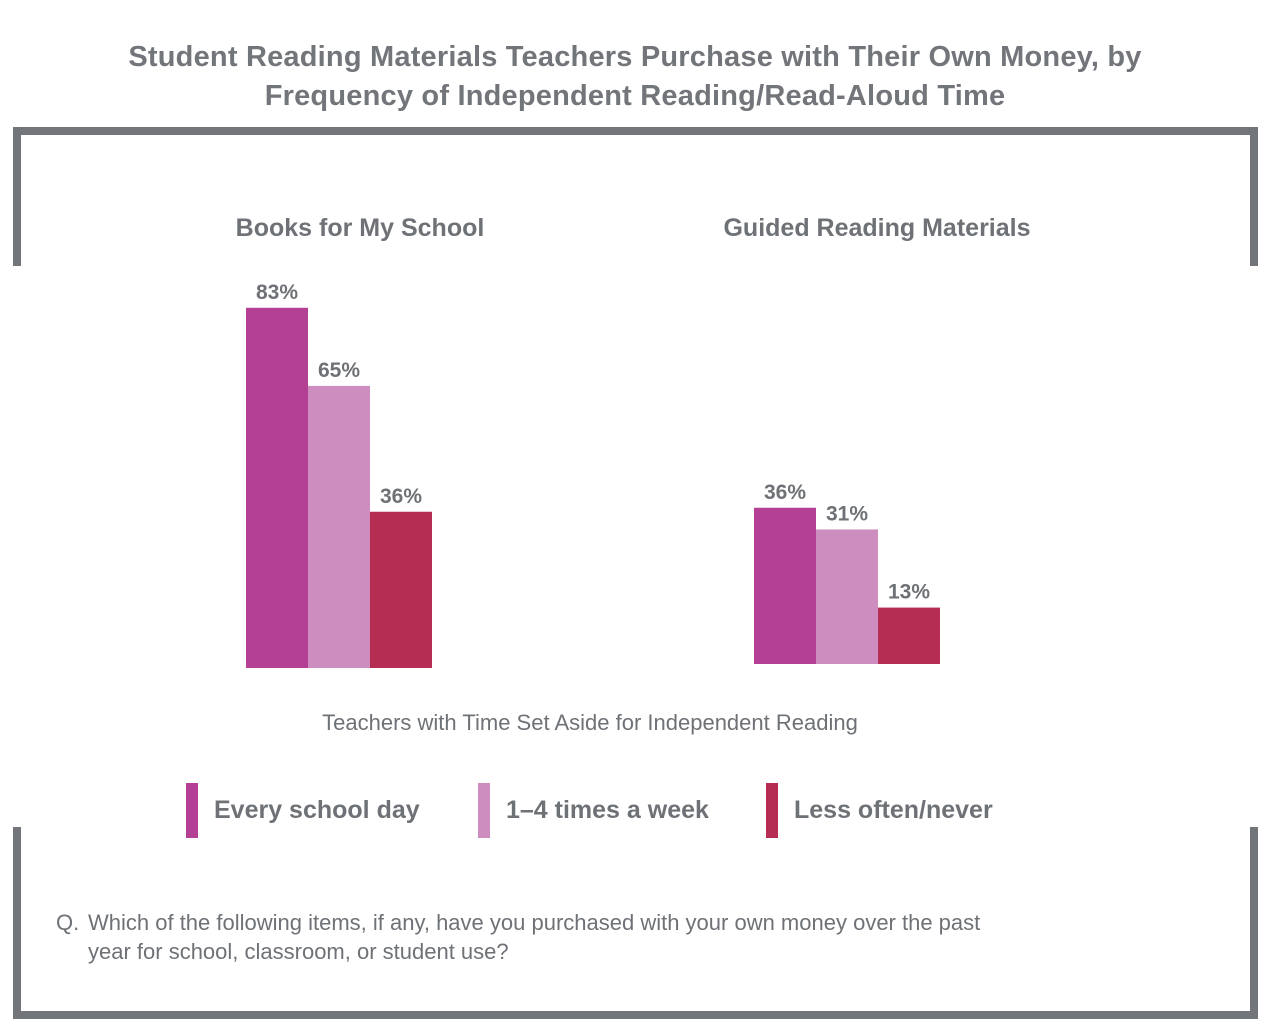 Image resolution: width=1270 pixels, height=1019 pixels. I want to click on legend-label-every-school-day: Every school day, so click(317, 809).